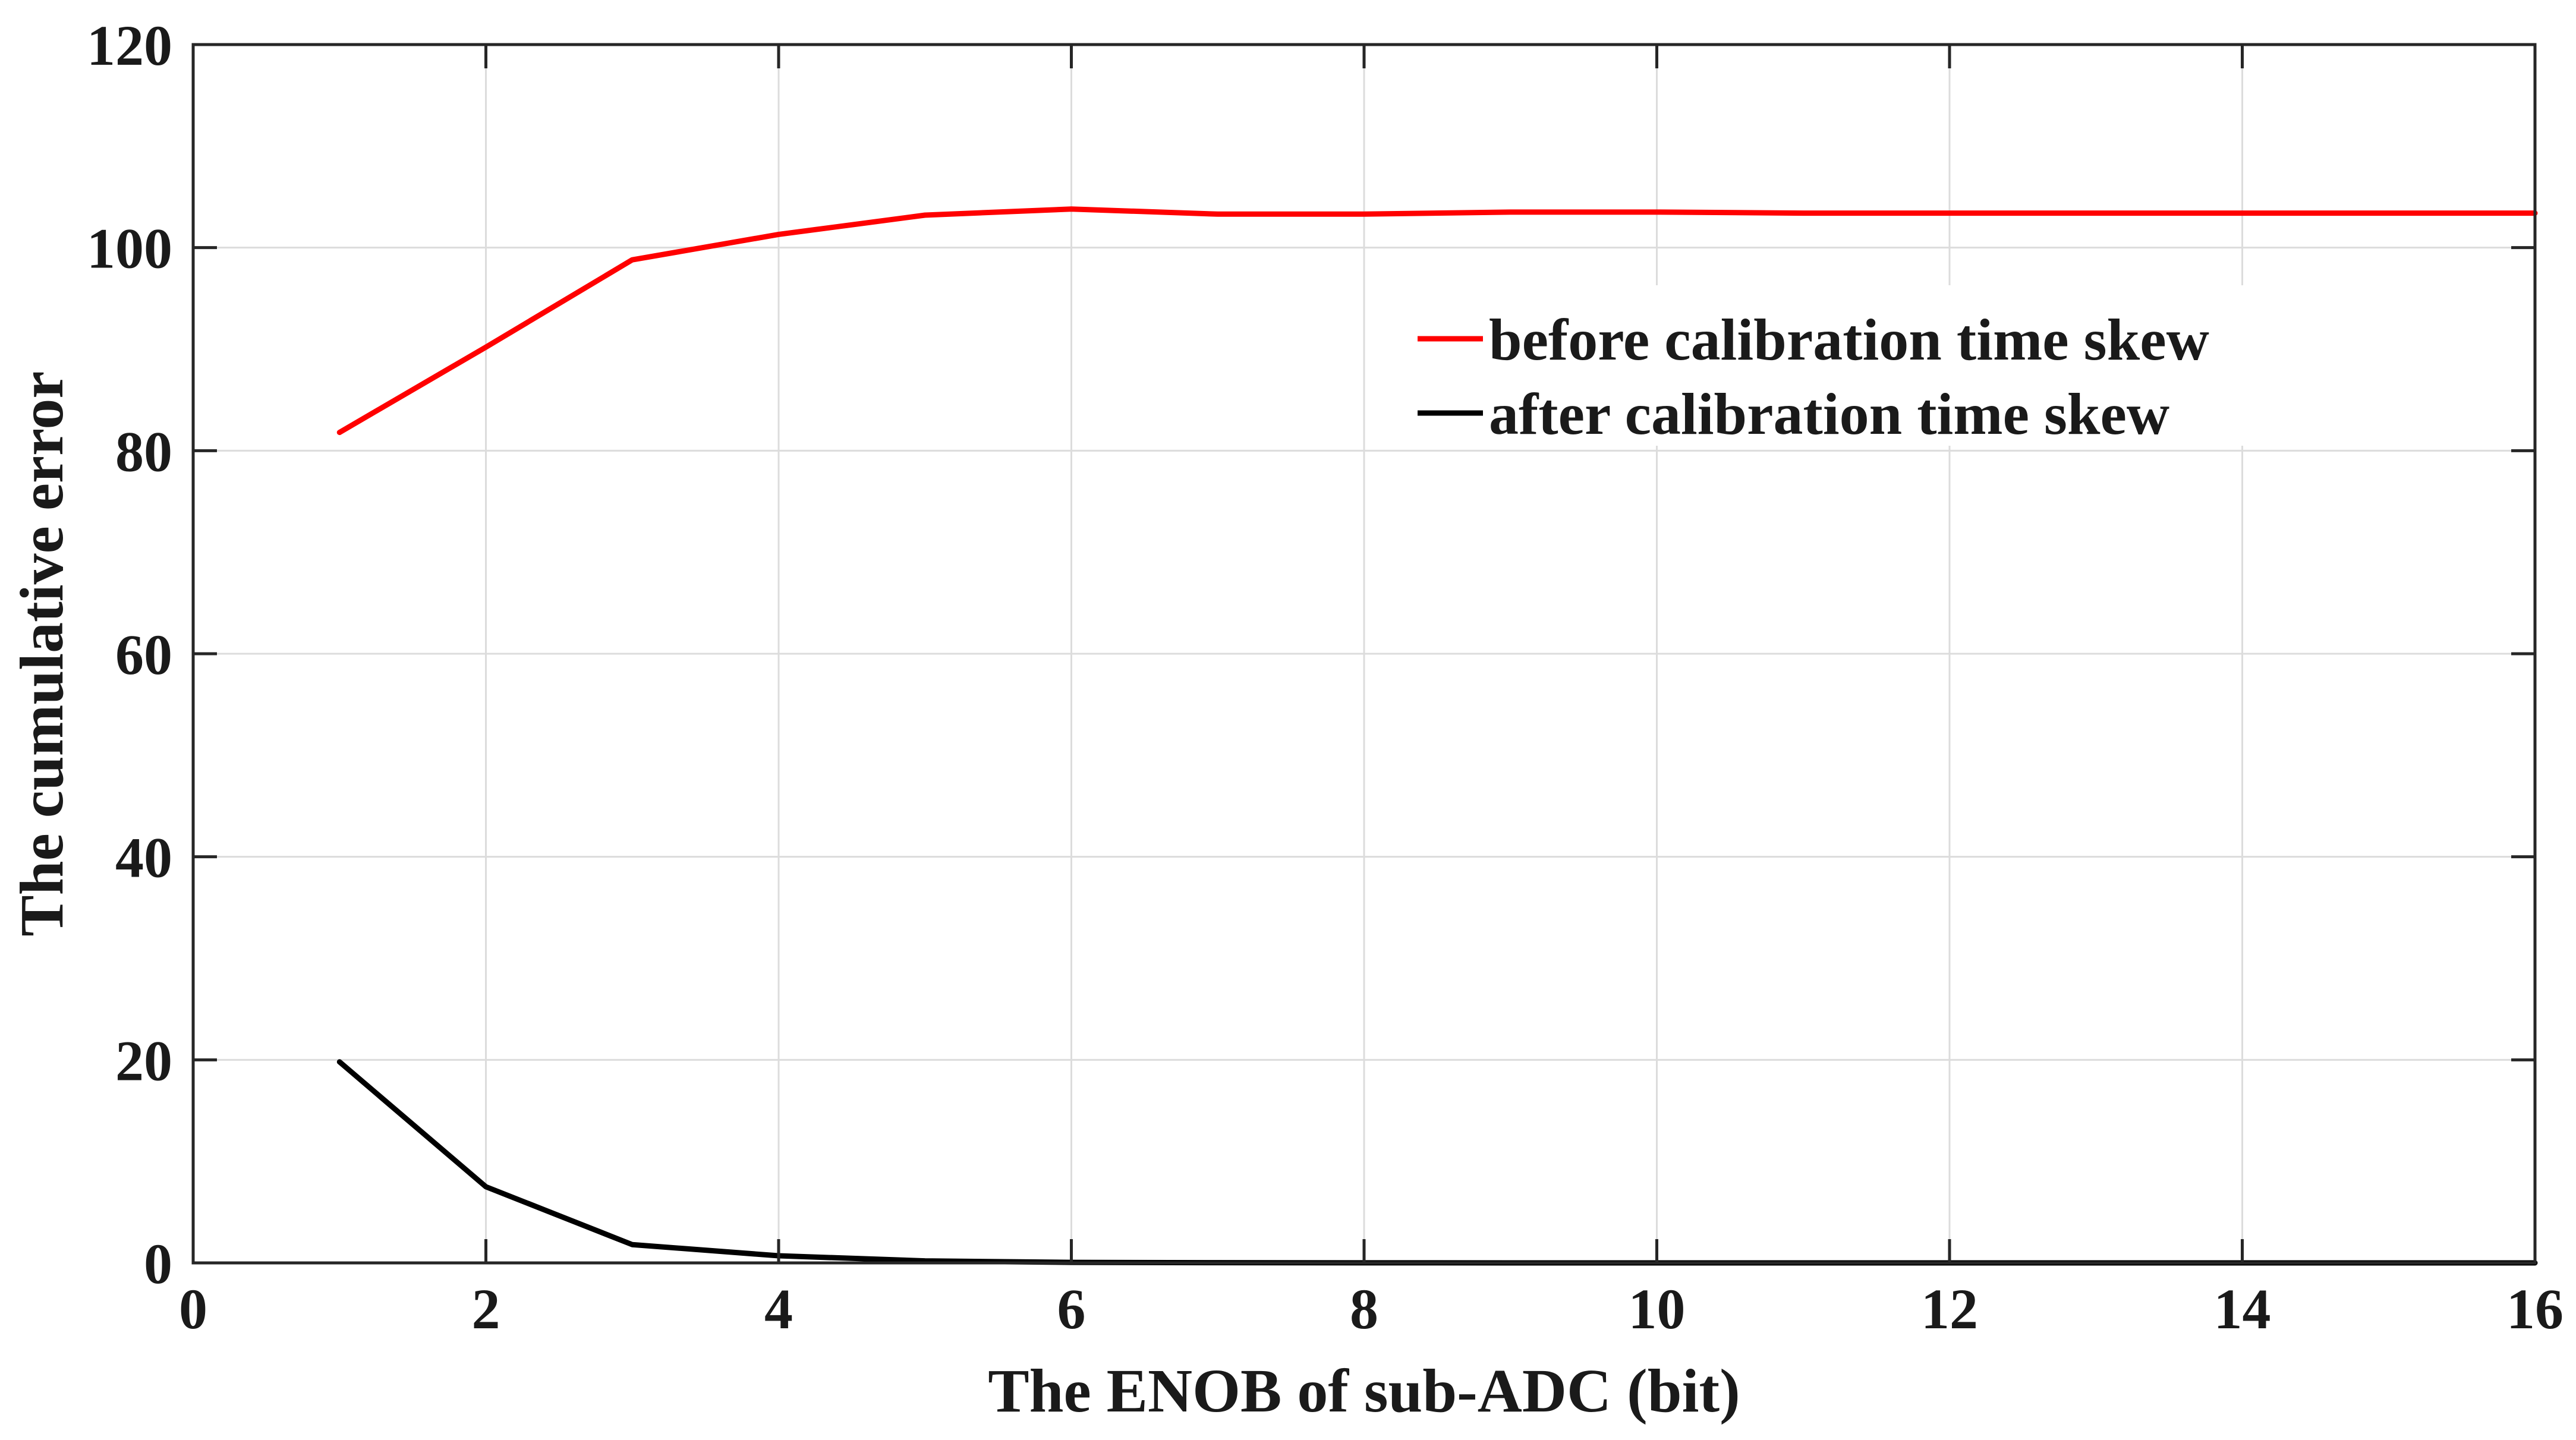  Describe the element at coordinates (2535, 1309) in the screenshot. I see `x-tick-label: 16` at that location.